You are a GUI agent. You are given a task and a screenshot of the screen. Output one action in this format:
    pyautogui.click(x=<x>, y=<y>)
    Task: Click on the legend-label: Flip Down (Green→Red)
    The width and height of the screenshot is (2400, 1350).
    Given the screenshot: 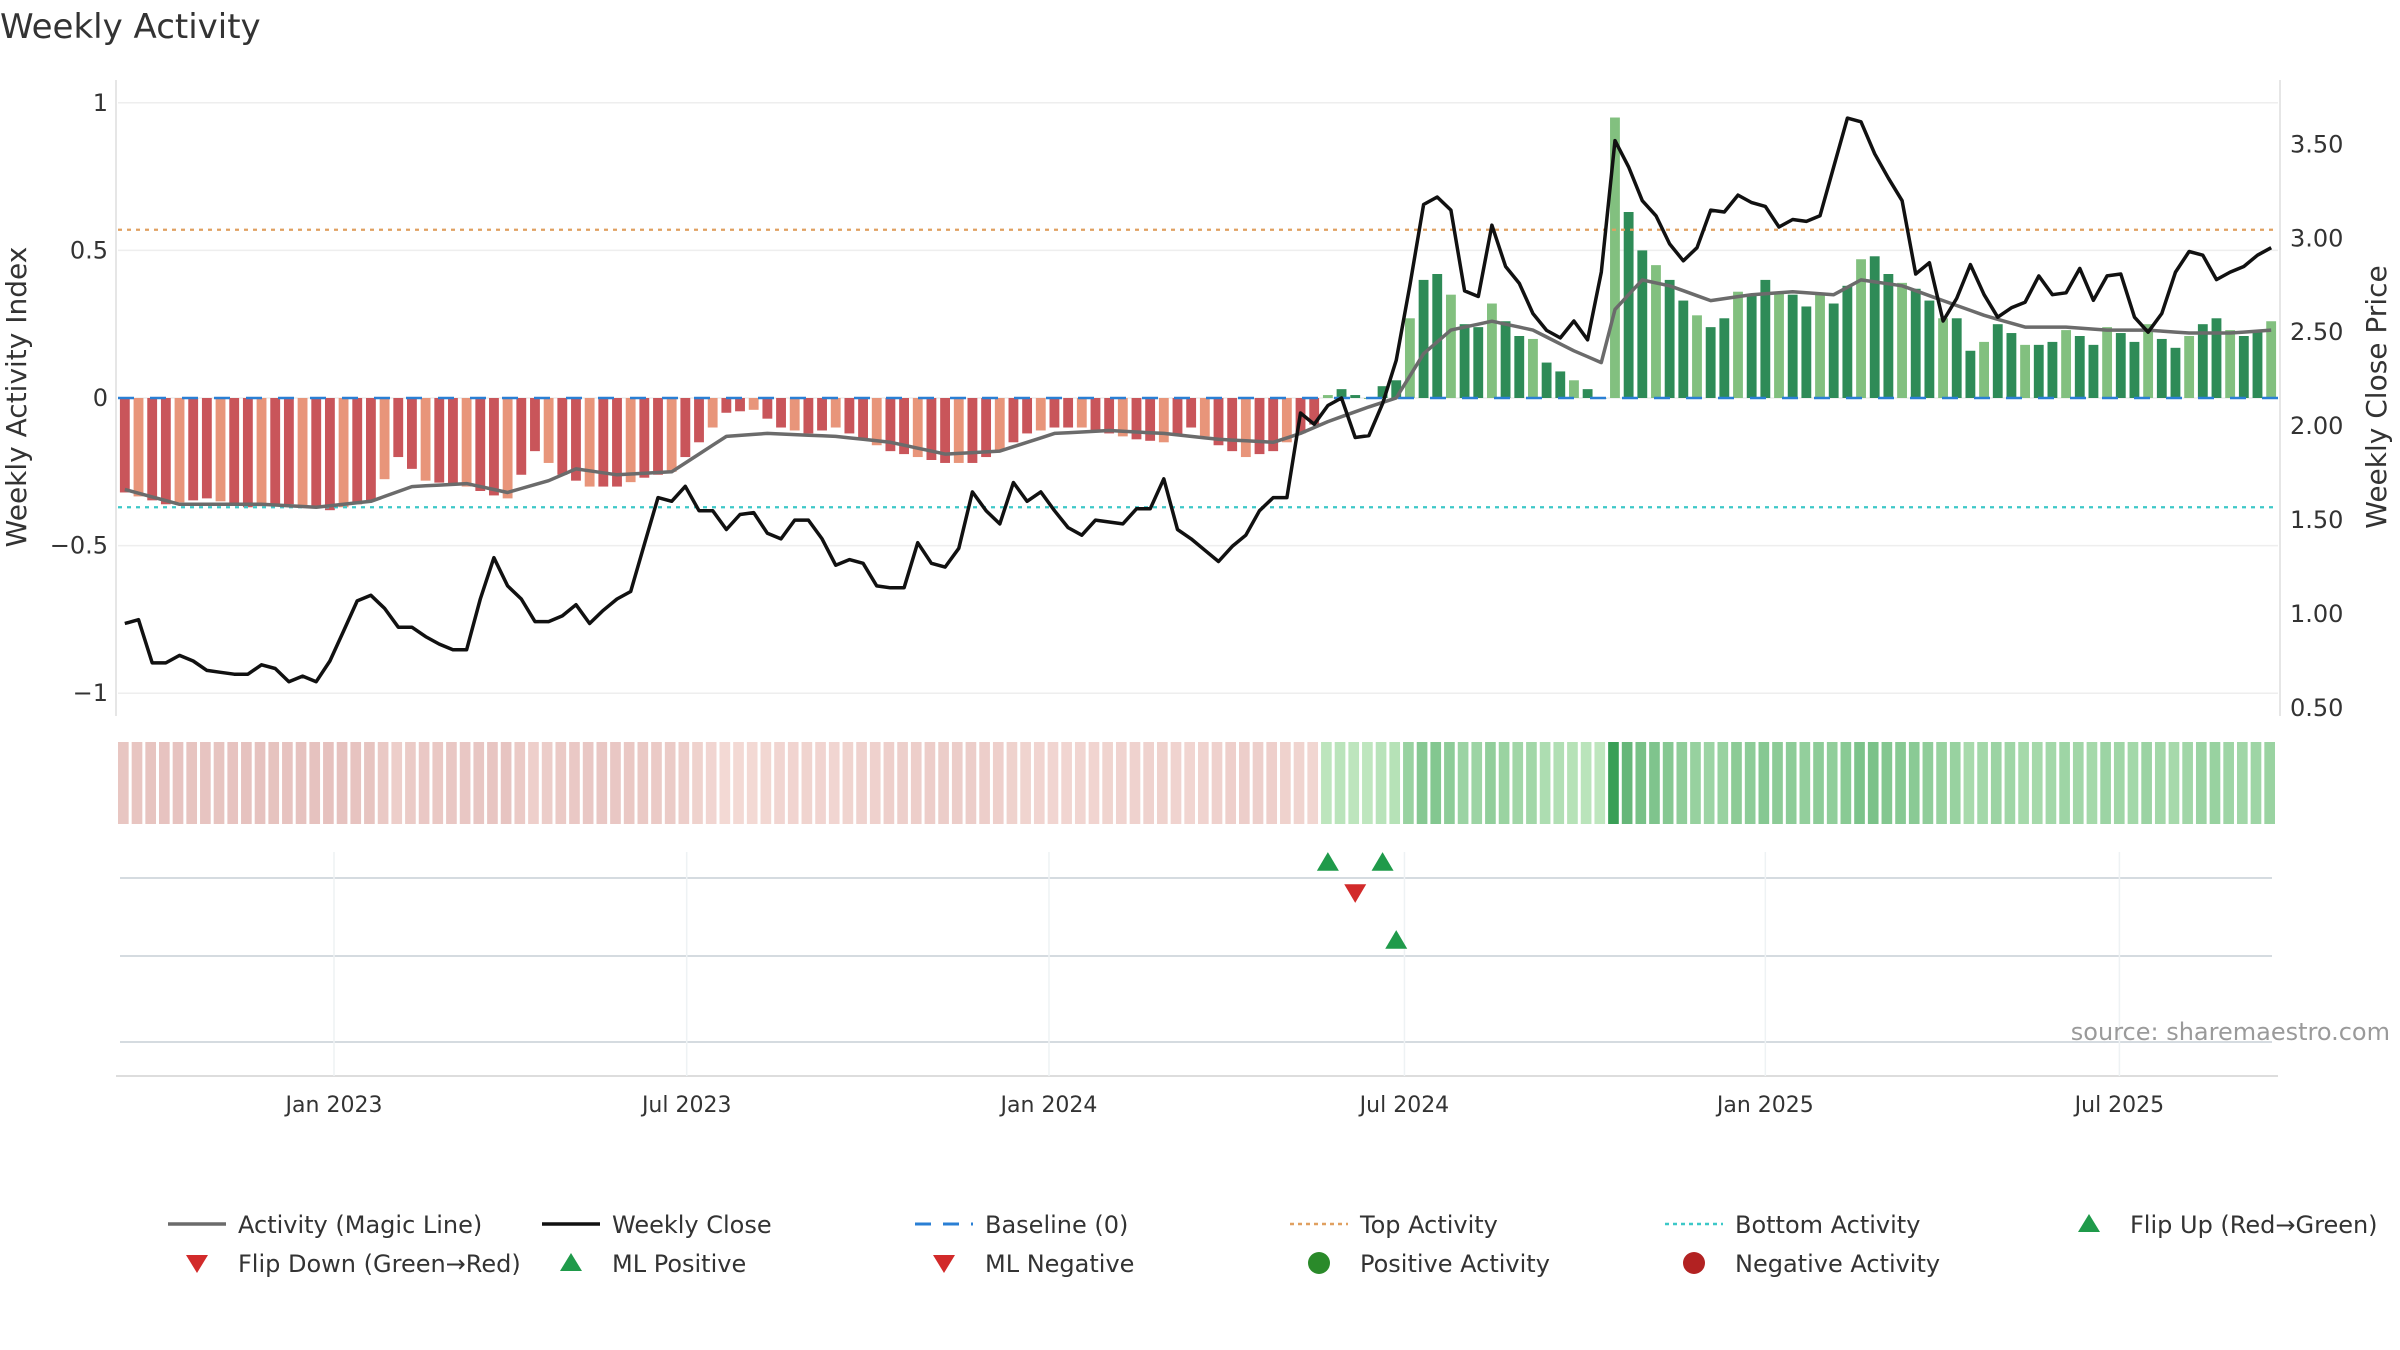 What is the action you would take?
    pyautogui.click(x=379, y=1264)
    